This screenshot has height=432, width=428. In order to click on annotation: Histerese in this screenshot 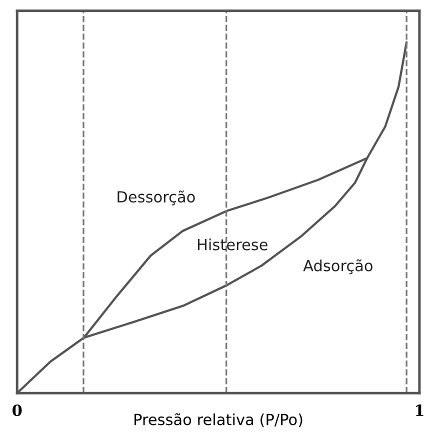, I will do `click(233, 244)`.